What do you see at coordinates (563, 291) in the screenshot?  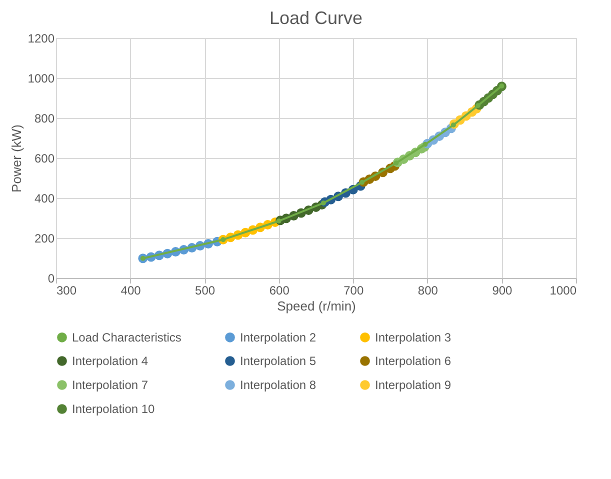 I see `x-tick-label: 1000` at bounding box center [563, 291].